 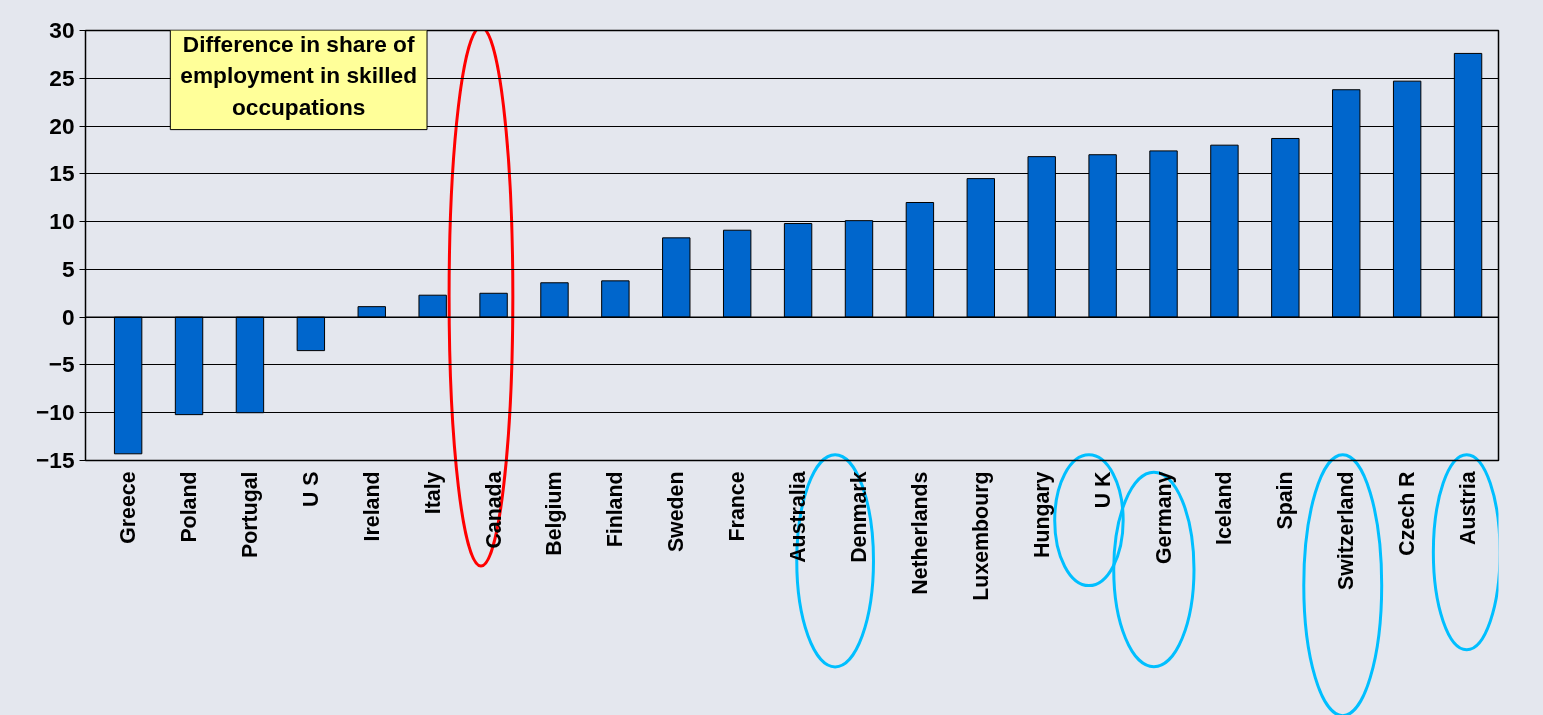 I want to click on x-tick-label: Greece, so click(x=128, y=507).